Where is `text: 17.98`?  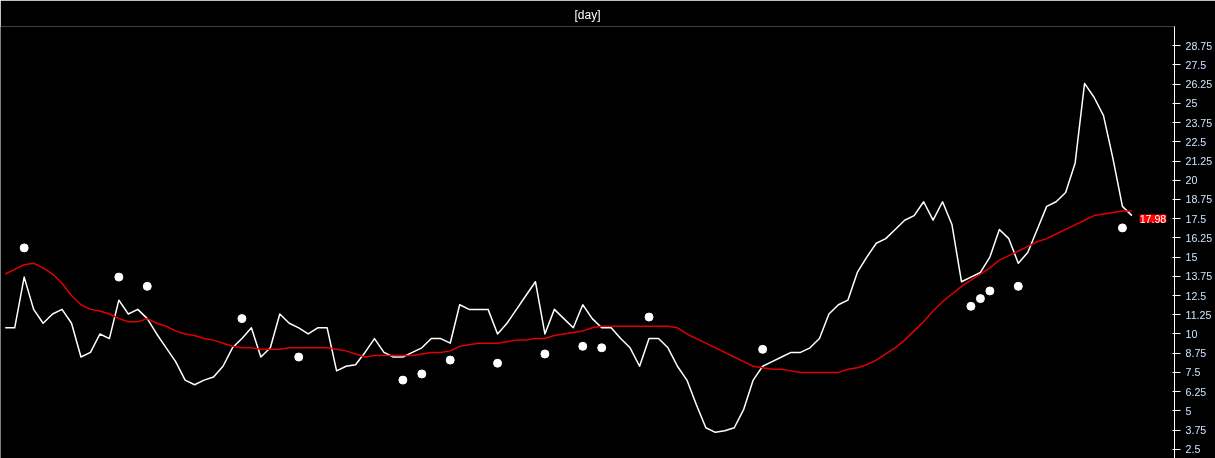
text: 17.98 is located at coordinates (1153, 218).